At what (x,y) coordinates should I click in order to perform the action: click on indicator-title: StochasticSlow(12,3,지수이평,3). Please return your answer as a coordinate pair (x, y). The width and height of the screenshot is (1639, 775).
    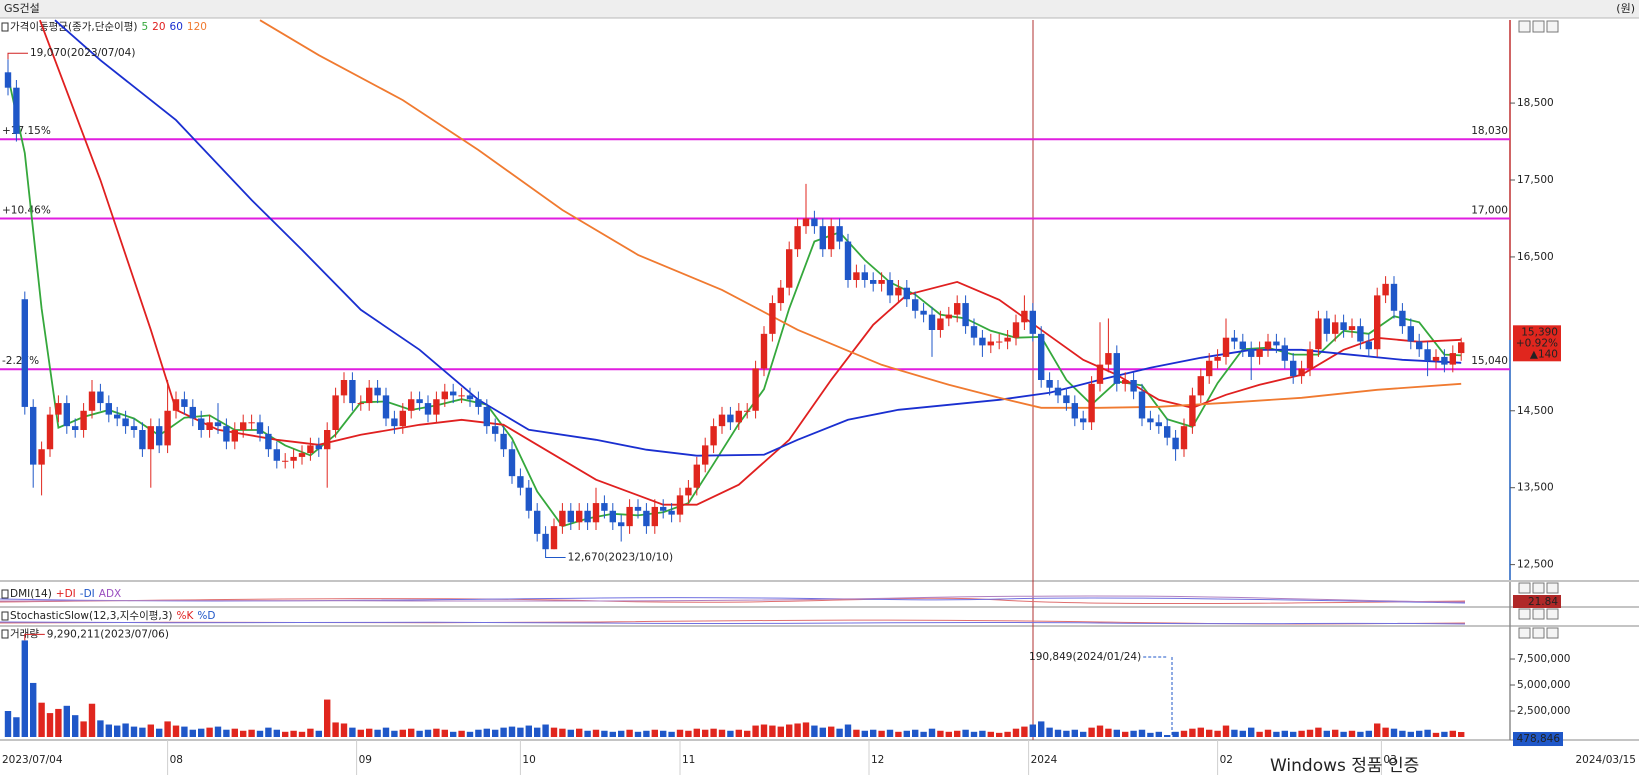
    Looking at the image, I should click on (91, 616).